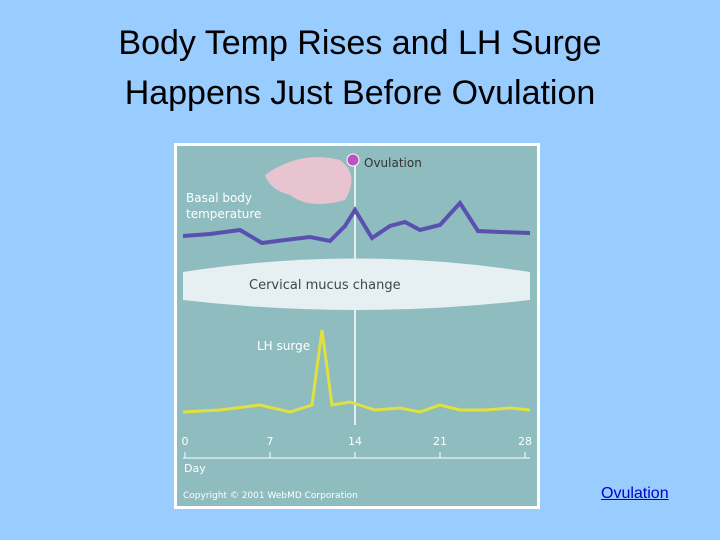 This screenshot has width=720, height=540. I want to click on day-tick-label: 21, so click(440, 441).